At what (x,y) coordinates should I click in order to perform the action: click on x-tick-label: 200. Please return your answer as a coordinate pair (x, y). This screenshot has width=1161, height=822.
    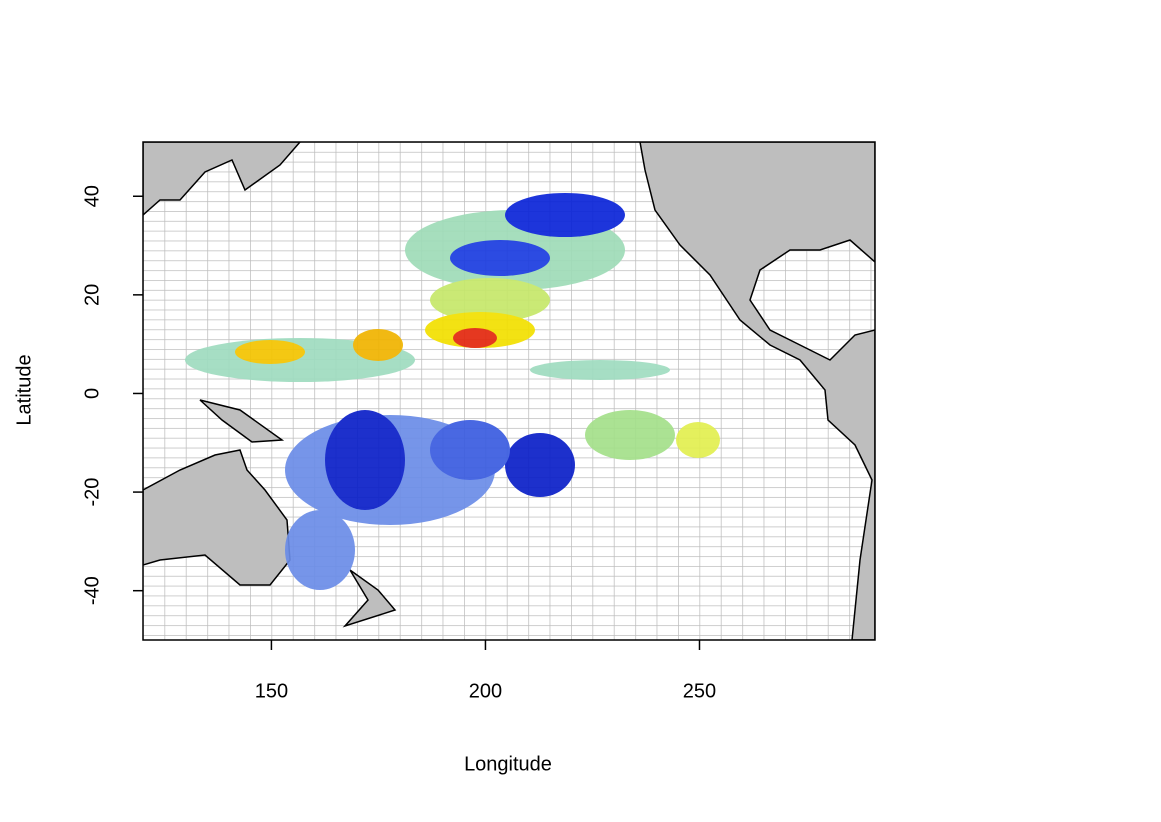
    Looking at the image, I should click on (485, 691).